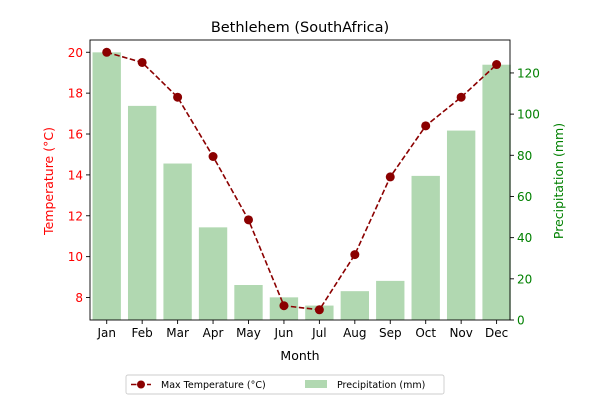 The height and width of the screenshot is (400, 600). Describe the element at coordinates (316, 384) in the screenshot. I see `legend-bar-swatch` at that location.